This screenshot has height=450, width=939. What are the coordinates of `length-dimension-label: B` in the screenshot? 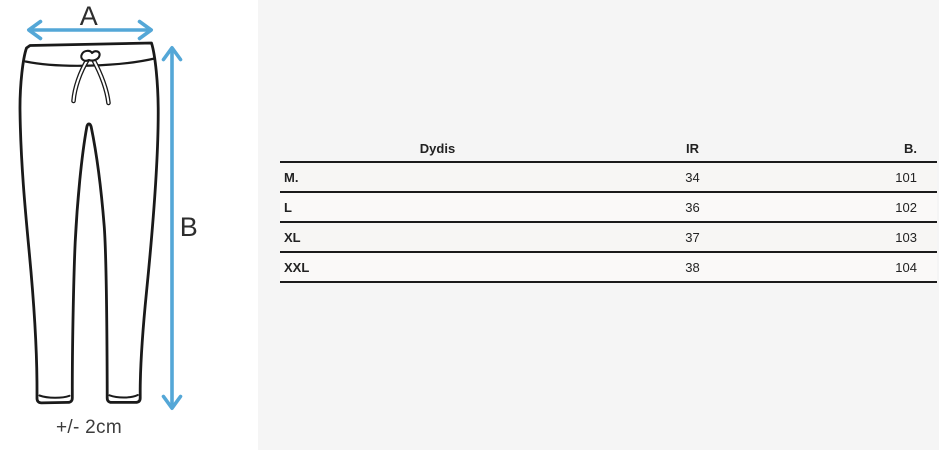 It's located at (189, 227).